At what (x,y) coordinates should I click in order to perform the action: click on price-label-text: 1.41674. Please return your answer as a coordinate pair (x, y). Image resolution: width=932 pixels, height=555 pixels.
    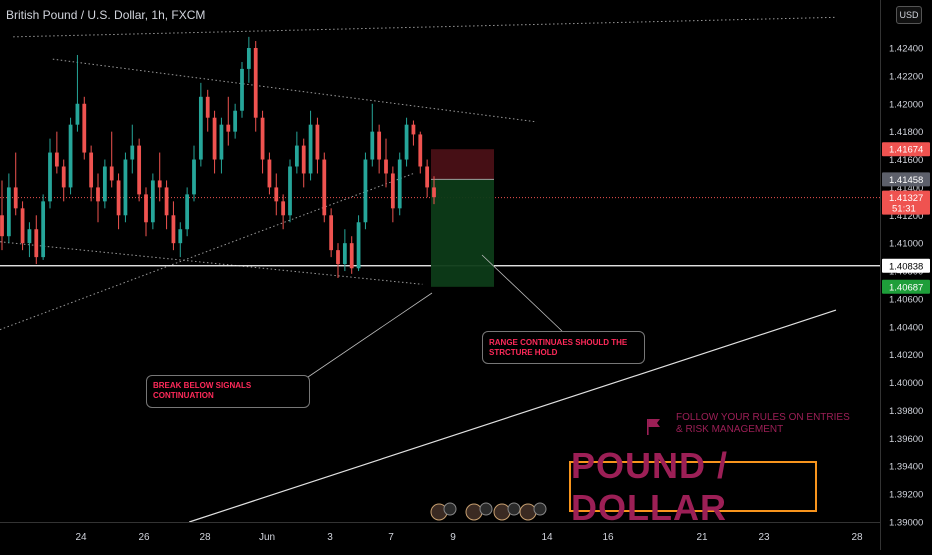
    Looking at the image, I should click on (906, 150).